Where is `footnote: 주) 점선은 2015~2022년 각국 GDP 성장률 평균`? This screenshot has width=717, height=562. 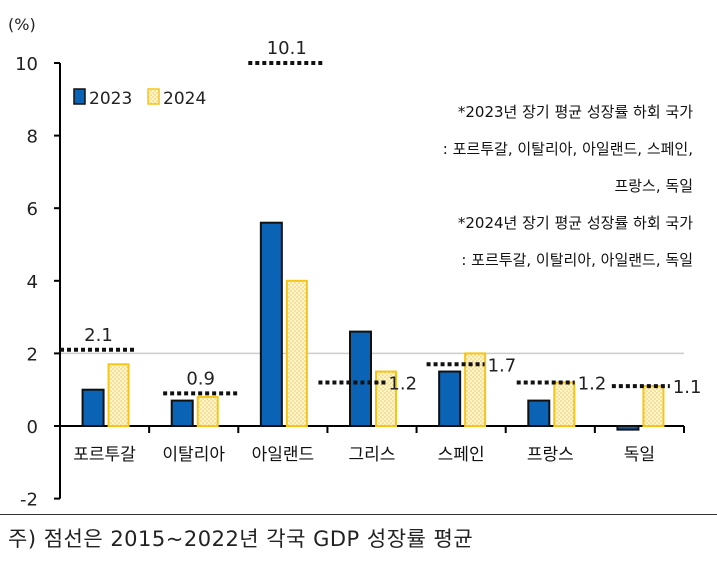 footnote: 주) 점선은 2015~2022년 각국 GDP 성장률 평균 is located at coordinates (358, 533).